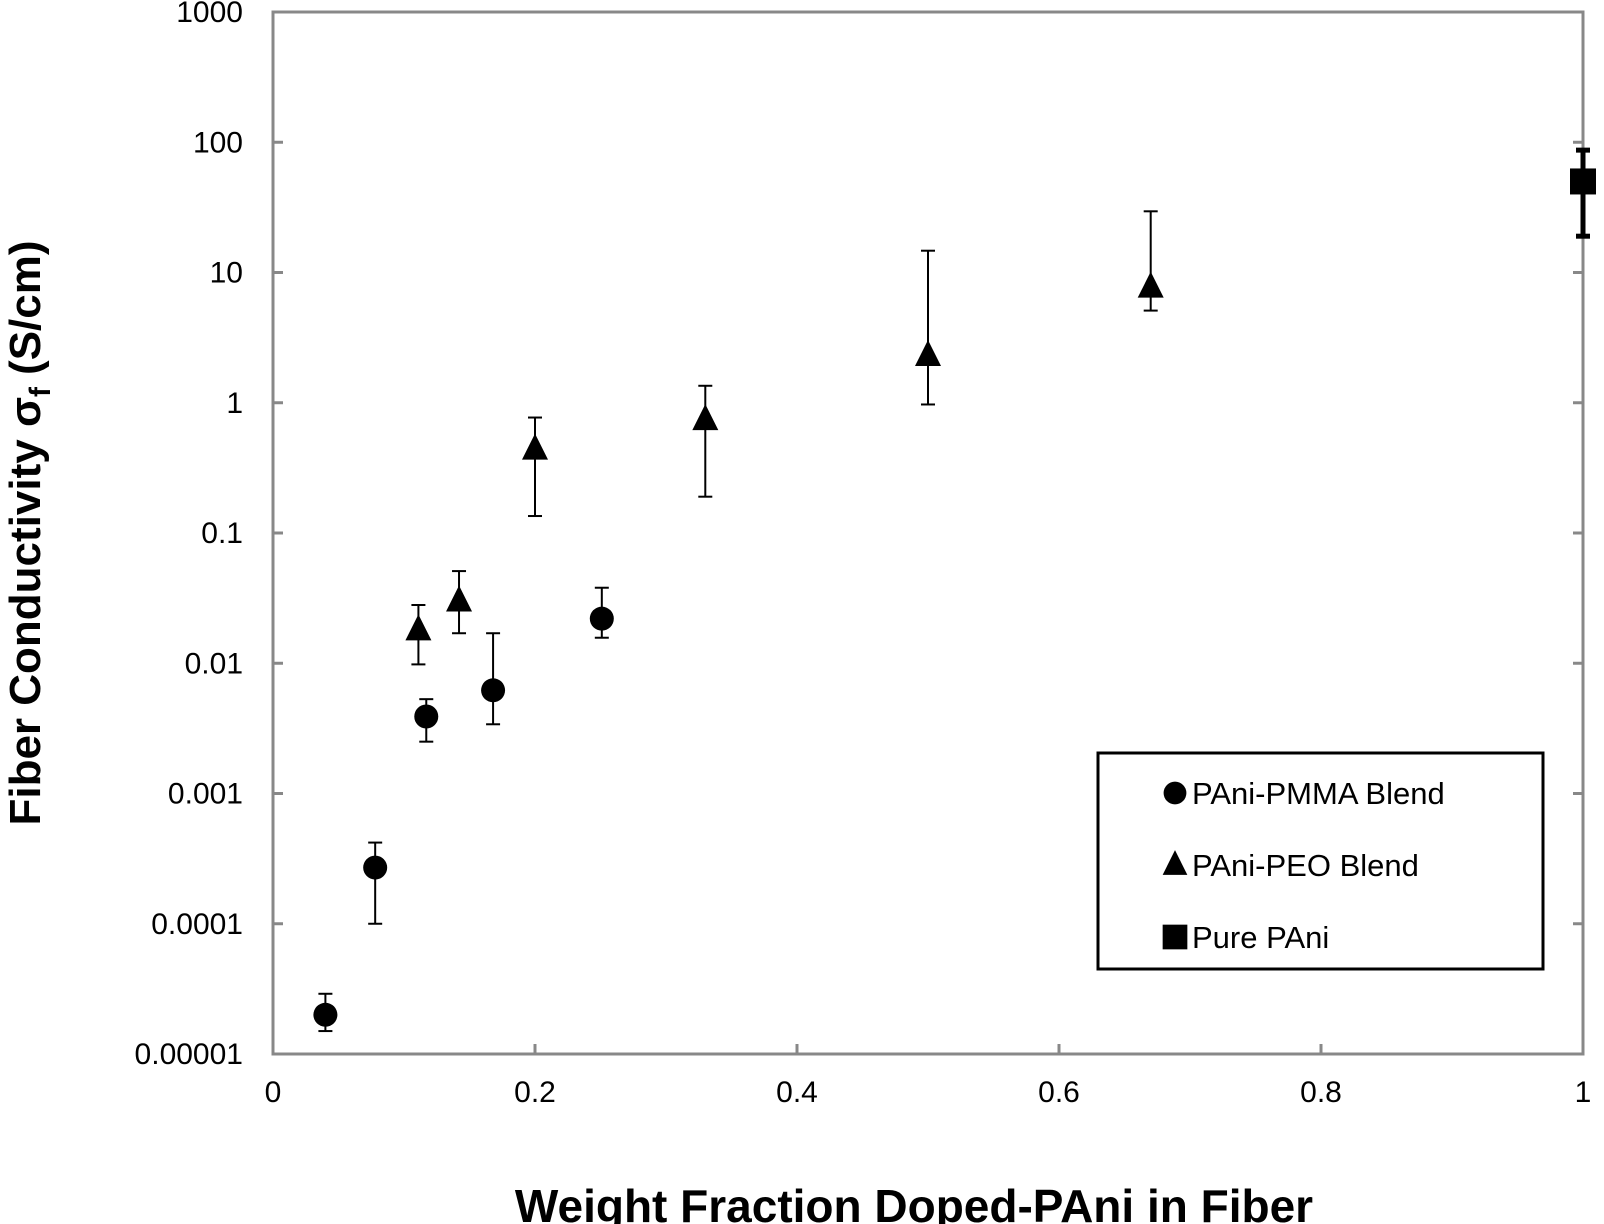 This screenshot has width=1604, height=1224. I want to click on legend-marker-pani-pmma-blend, so click(1175, 793).